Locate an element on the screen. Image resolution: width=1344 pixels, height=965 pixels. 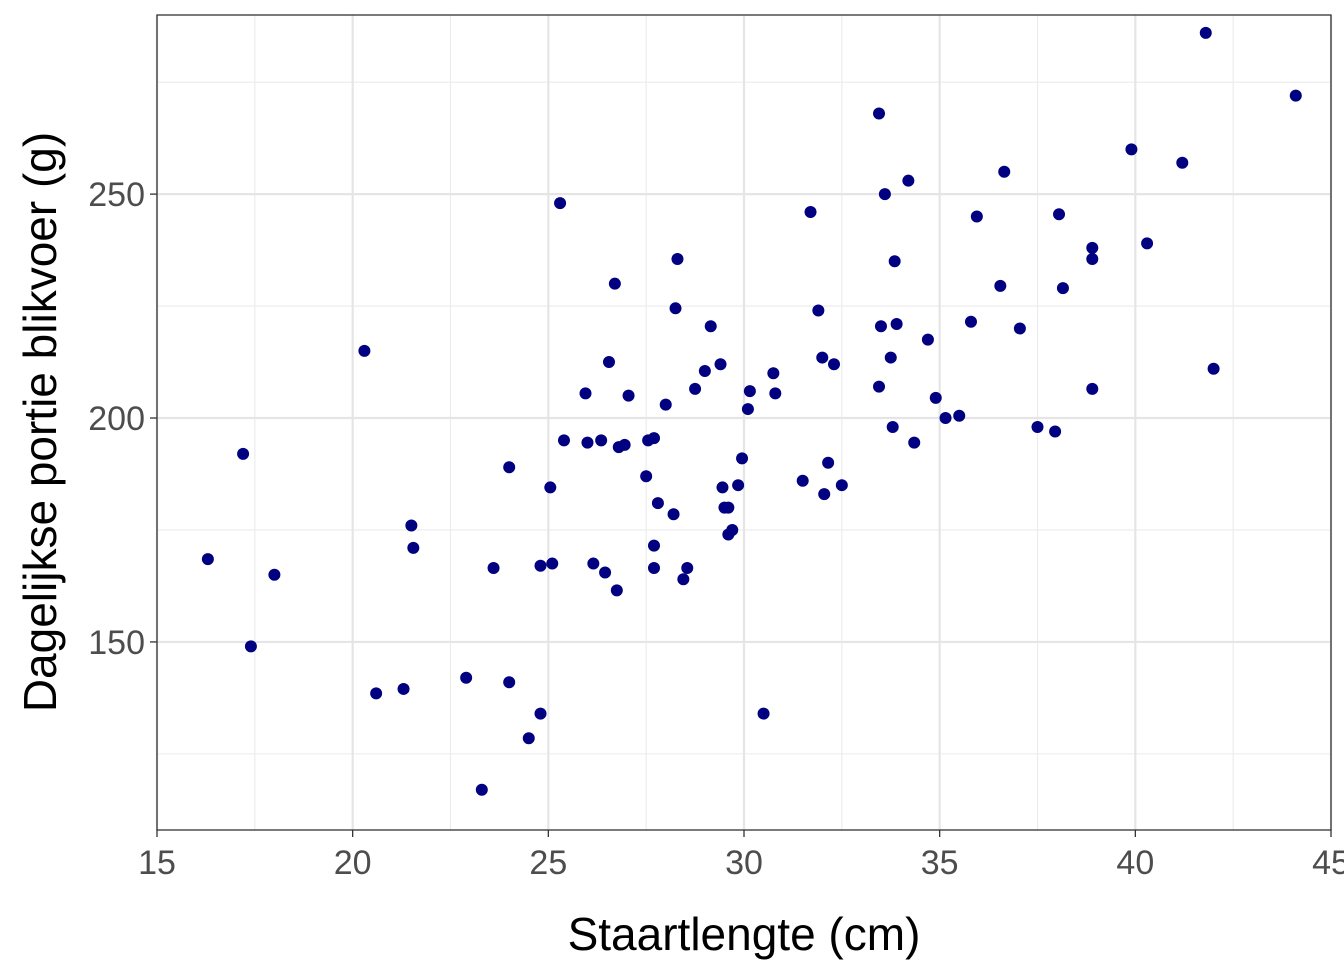
y-tick-label: 200 is located at coordinates (116, 419).